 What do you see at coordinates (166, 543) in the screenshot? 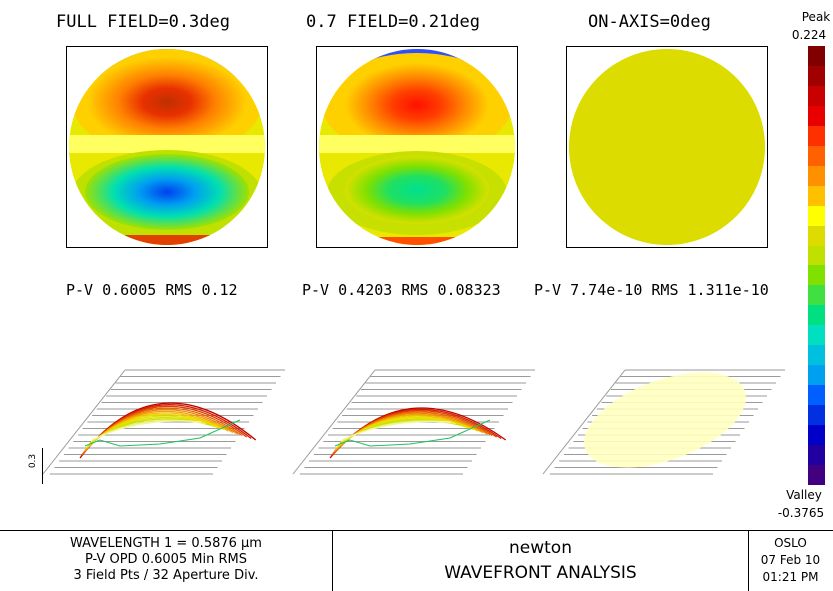
I see `footer-wavelength: WAVELENGTH 1 = 0.5876 μm` at bounding box center [166, 543].